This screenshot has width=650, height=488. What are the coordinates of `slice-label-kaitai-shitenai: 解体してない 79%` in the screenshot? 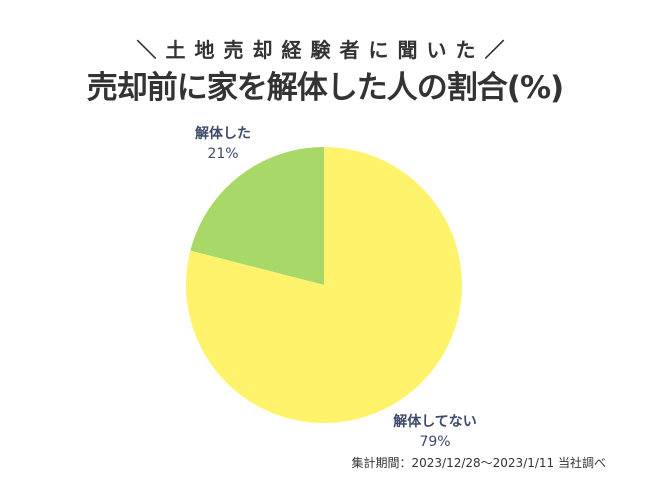 It's located at (435, 432).